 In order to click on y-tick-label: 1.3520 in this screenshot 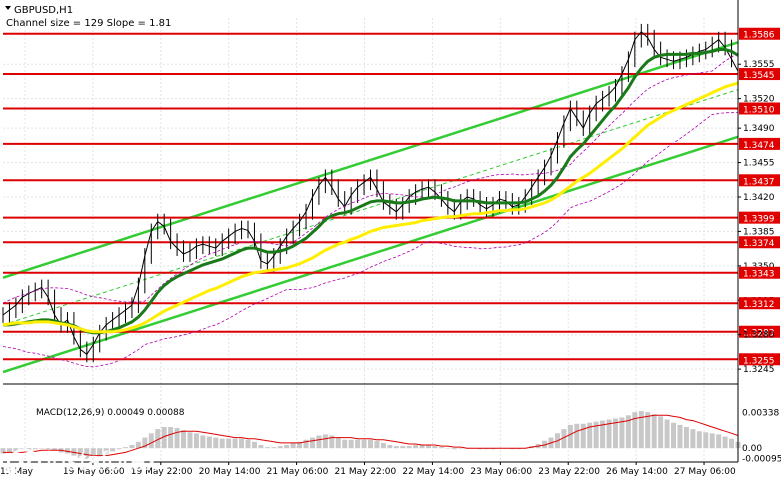, I will do `click(759, 100)`.